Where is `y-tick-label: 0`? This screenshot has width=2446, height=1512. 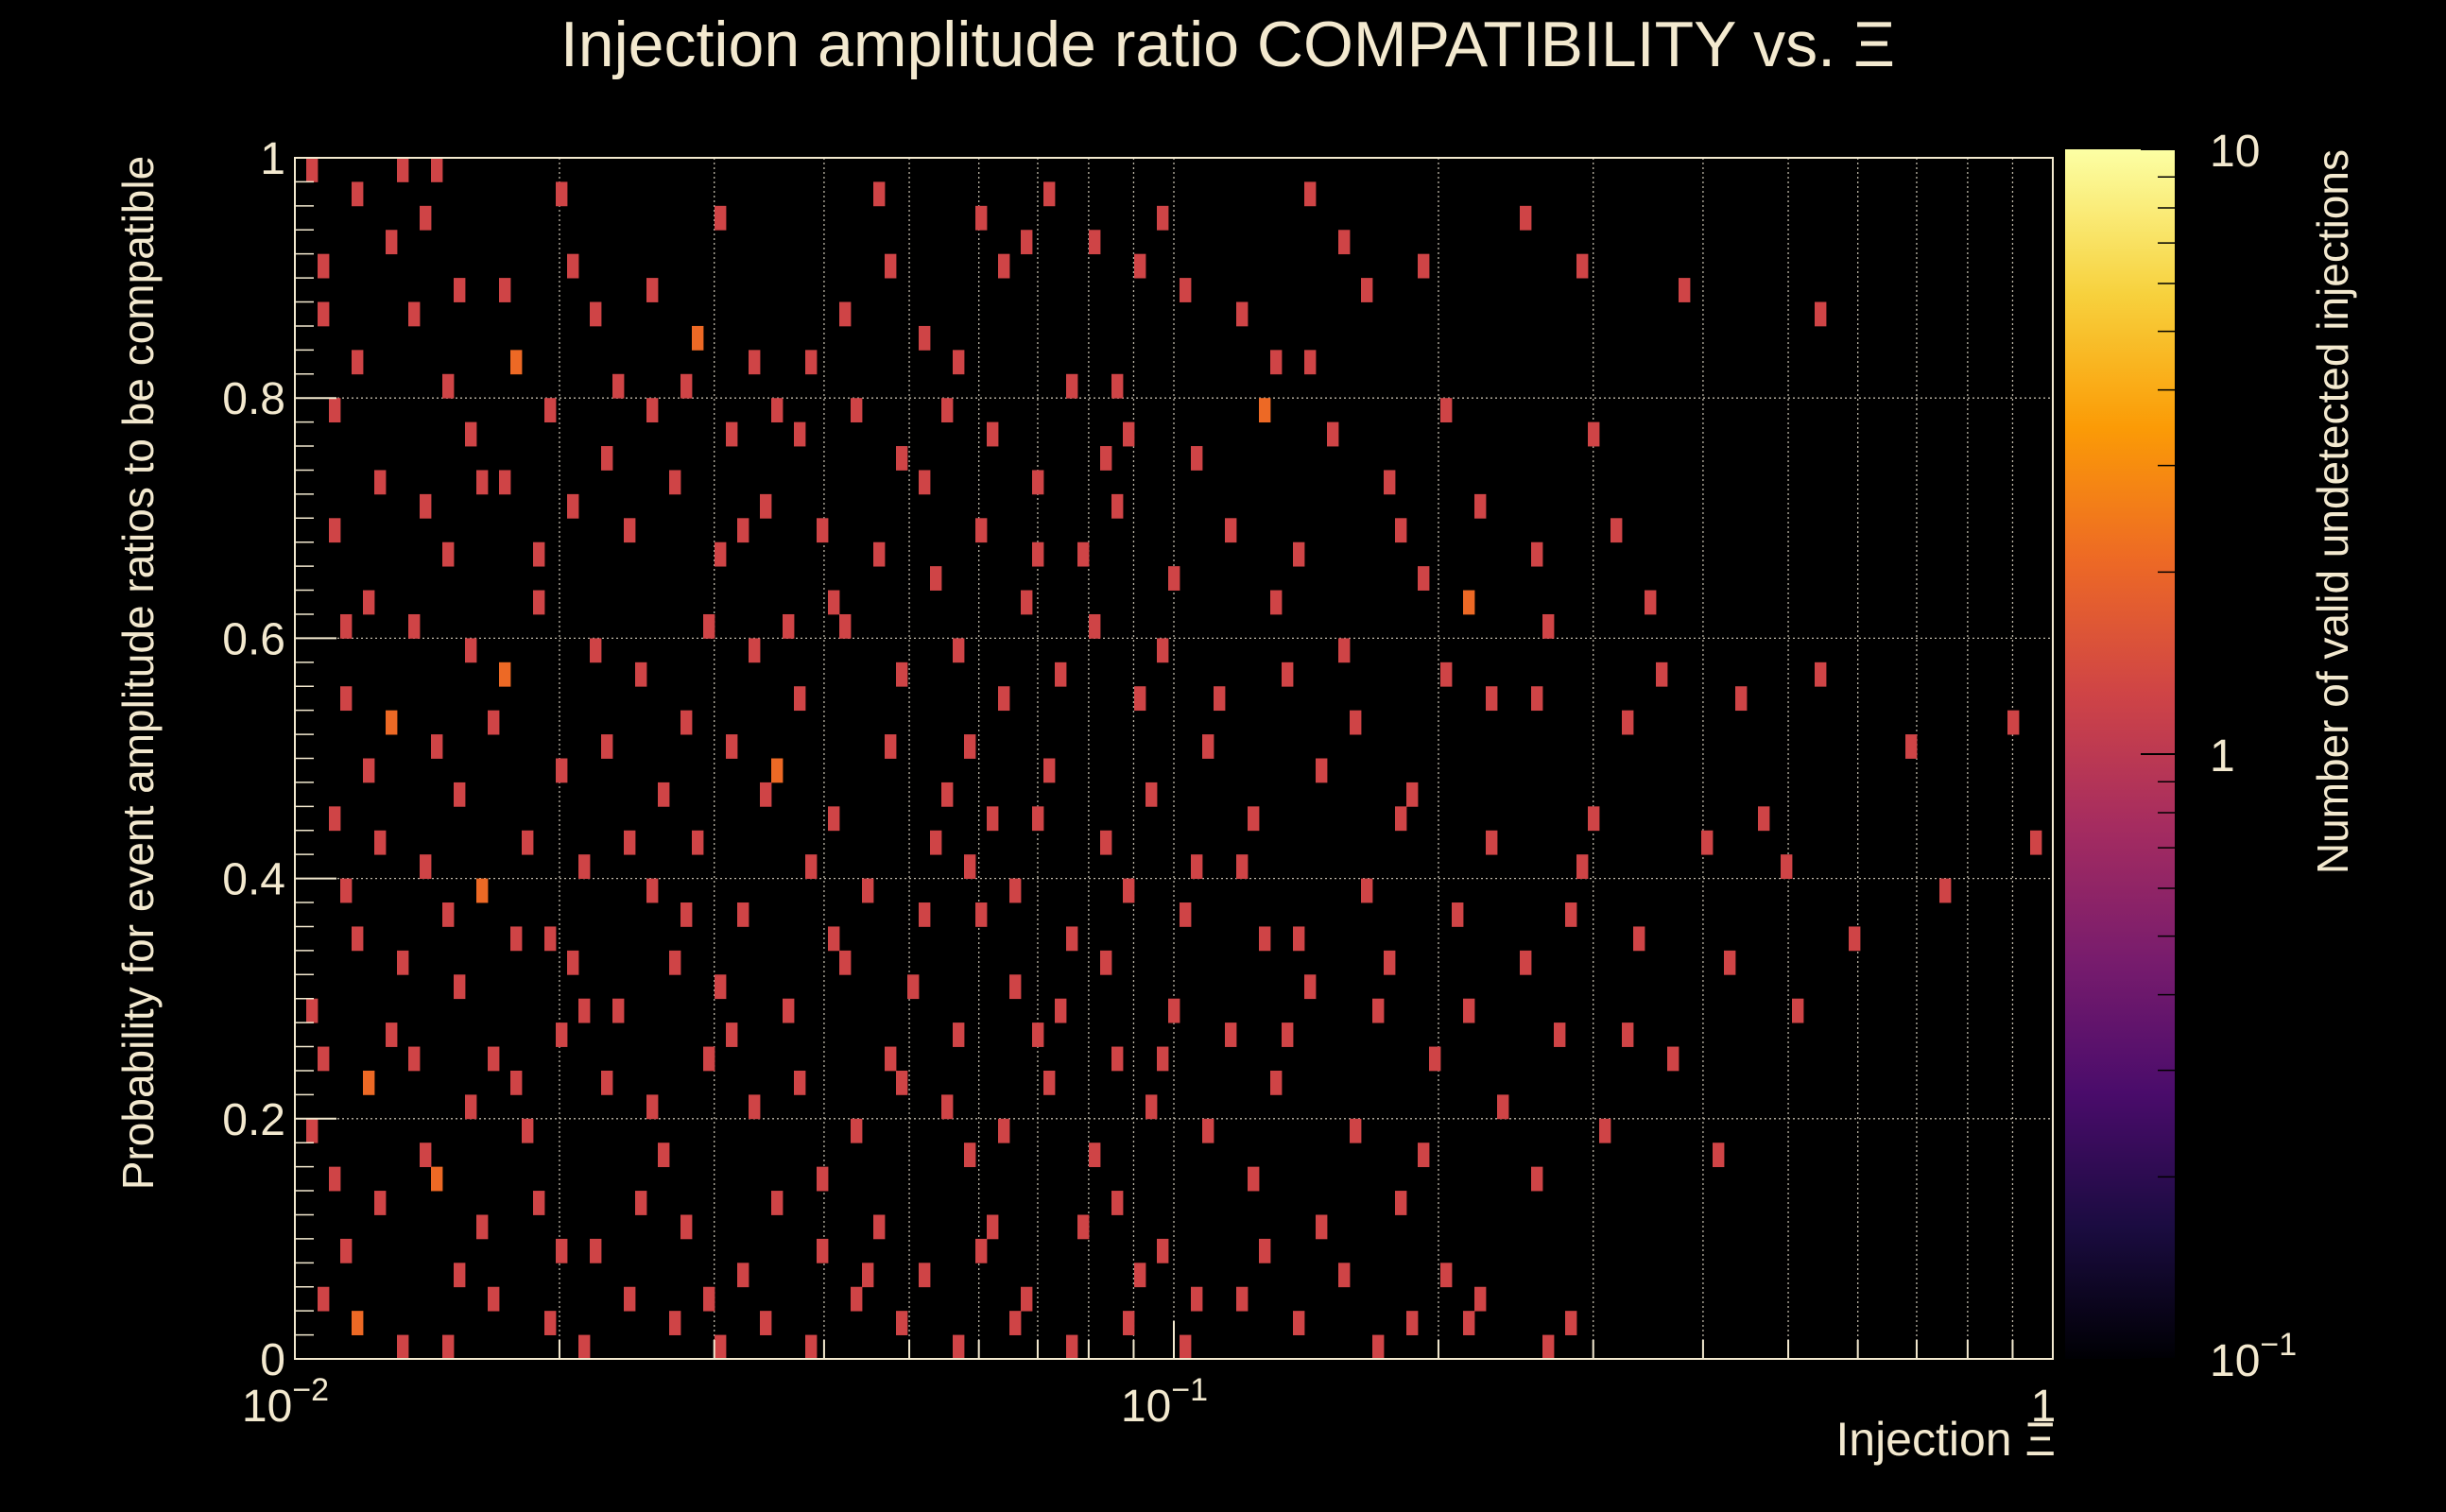 y-tick-label: 0 is located at coordinates (272, 1360).